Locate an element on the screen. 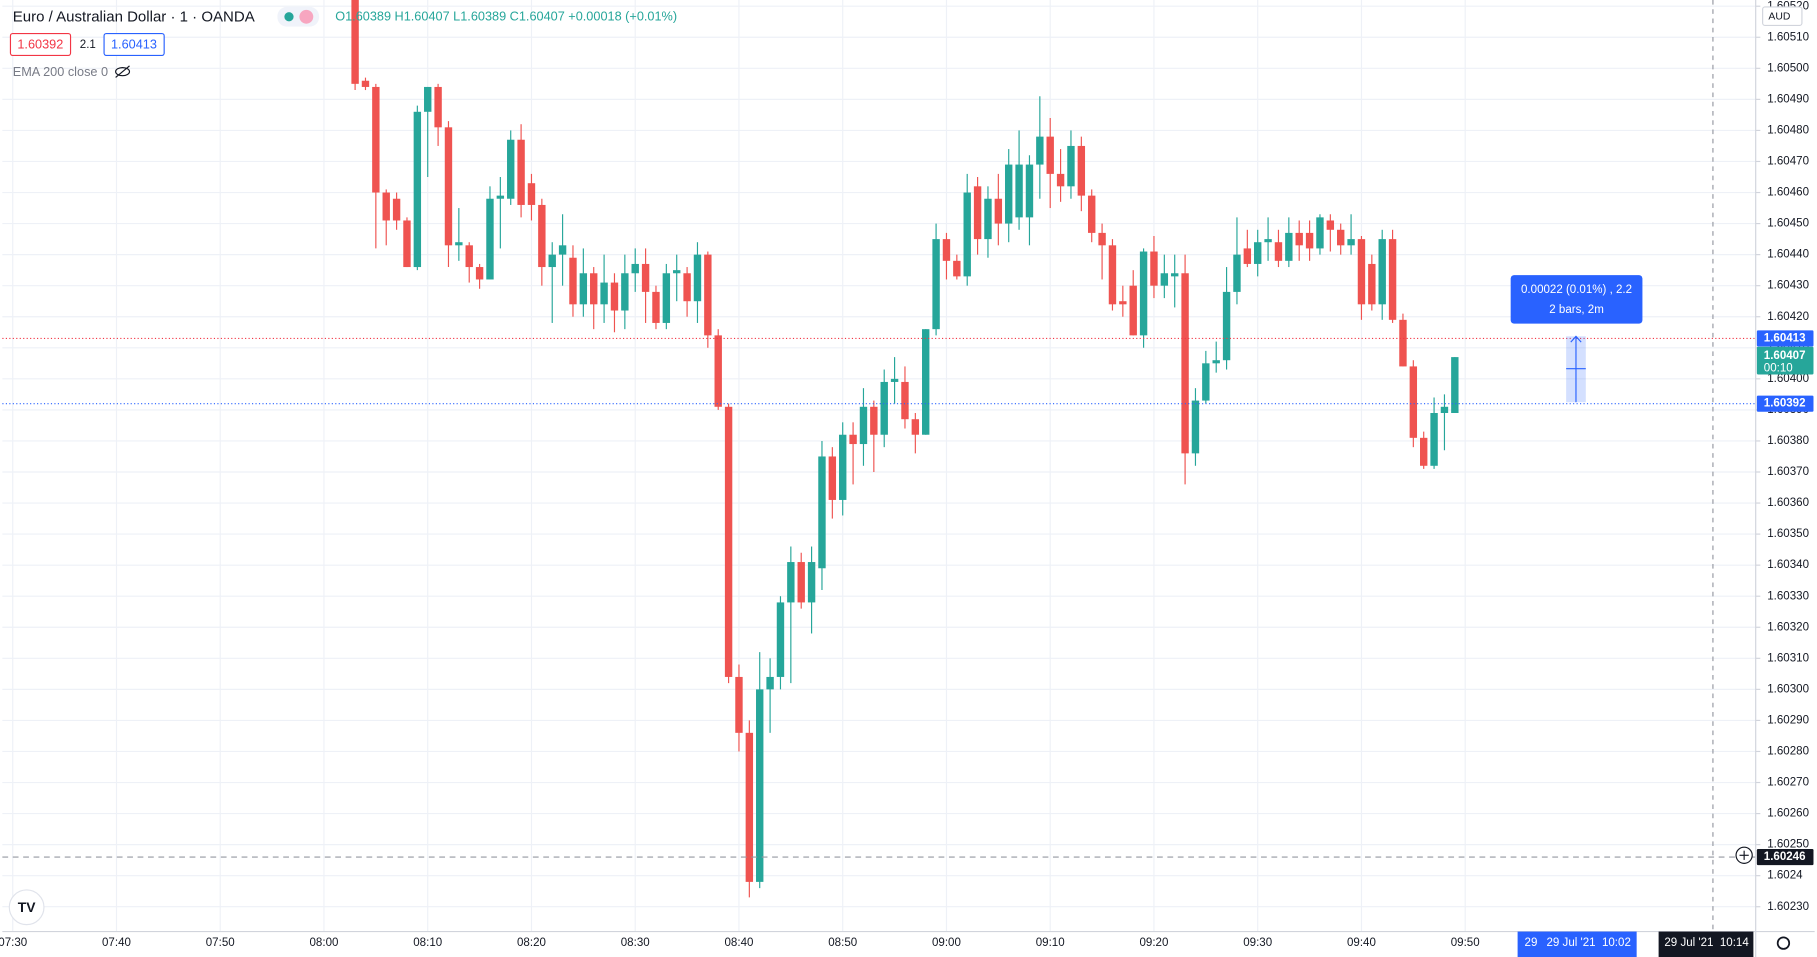  y-tick-label: 1.60280 is located at coordinates (1788, 752).